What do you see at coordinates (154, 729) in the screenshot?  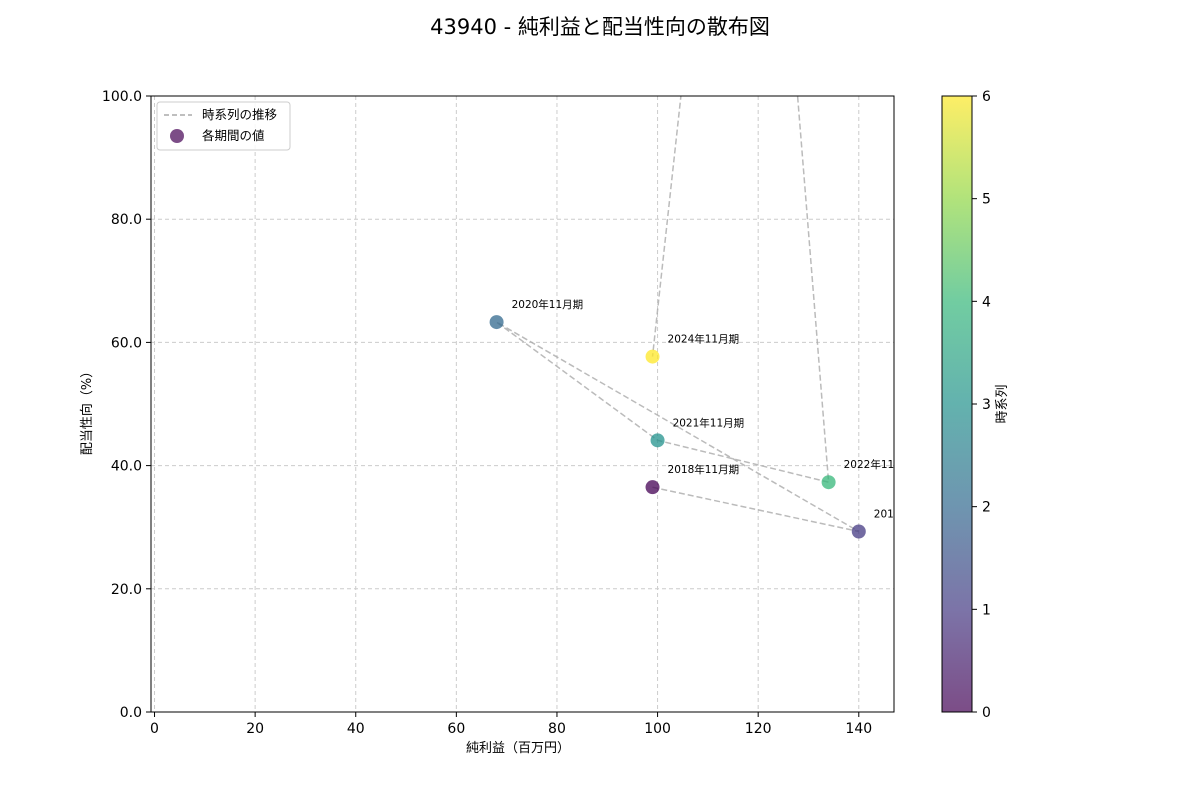 I see `x-tick-label: 0` at bounding box center [154, 729].